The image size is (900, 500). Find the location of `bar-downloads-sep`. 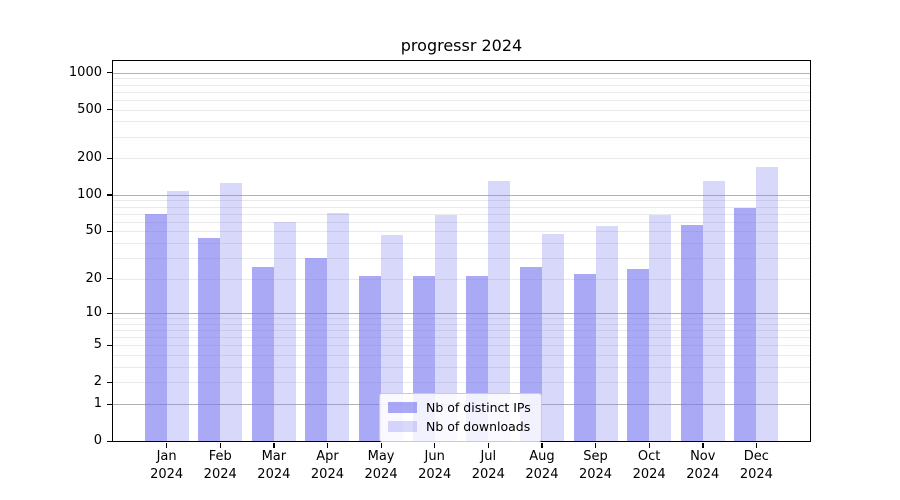

bar-downloads-sep is located at coordinates (606, 333).